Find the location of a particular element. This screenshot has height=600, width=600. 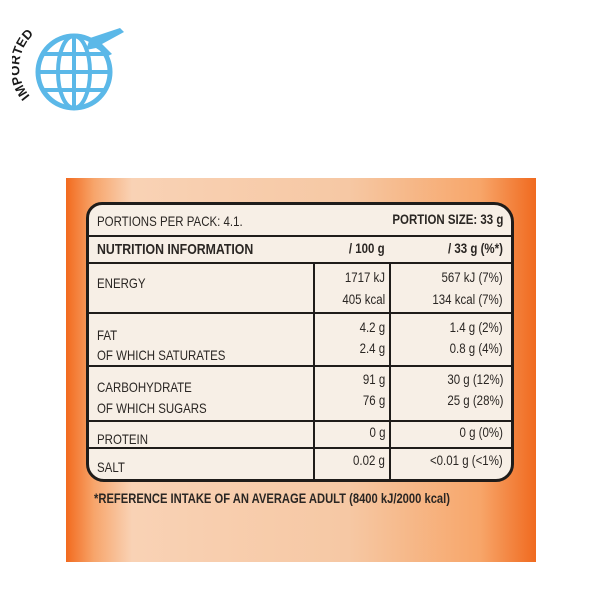

table-title: NUTRITION INFORMATION is located at coordinates (175, 249).